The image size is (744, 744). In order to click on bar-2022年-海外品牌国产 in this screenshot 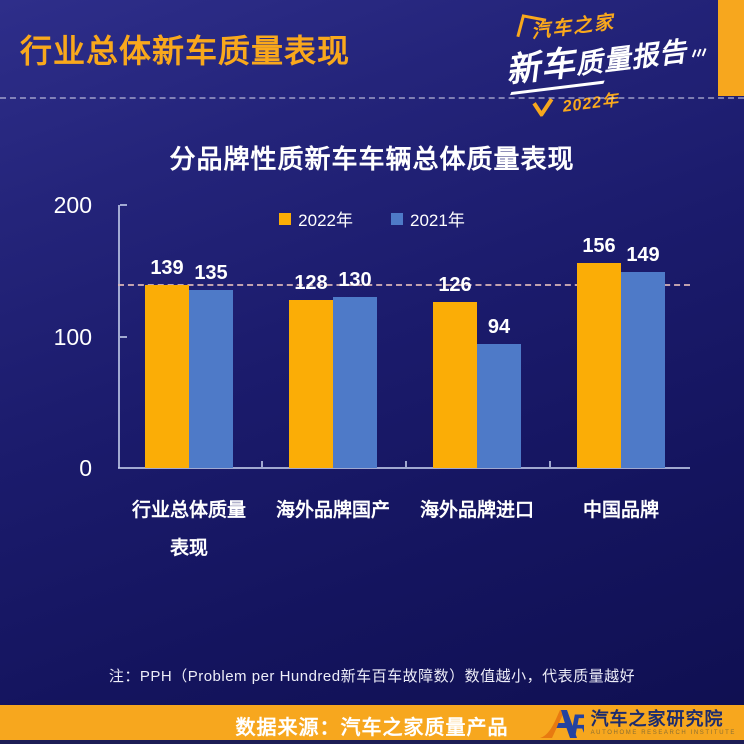, I will do `click(311, 383)`.